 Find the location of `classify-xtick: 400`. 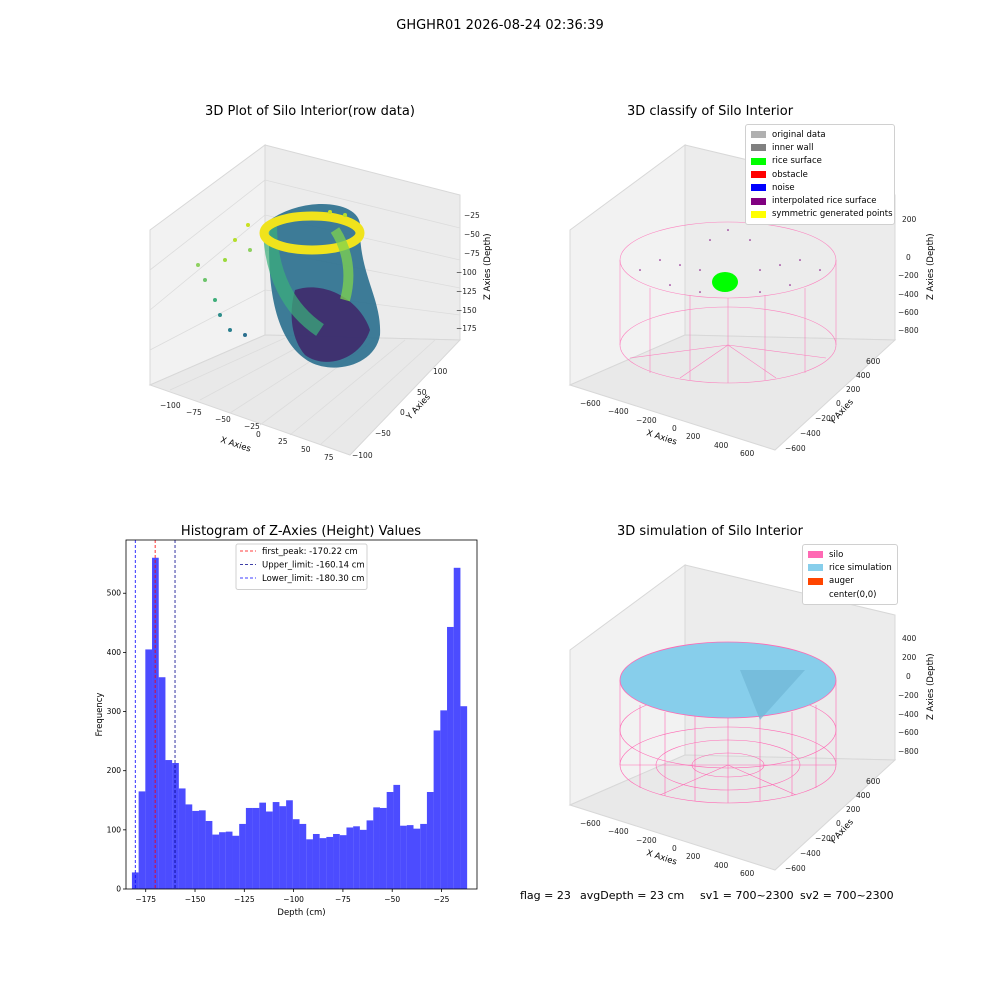

classify-xtick: 400 is located at coordinates (721, 445).